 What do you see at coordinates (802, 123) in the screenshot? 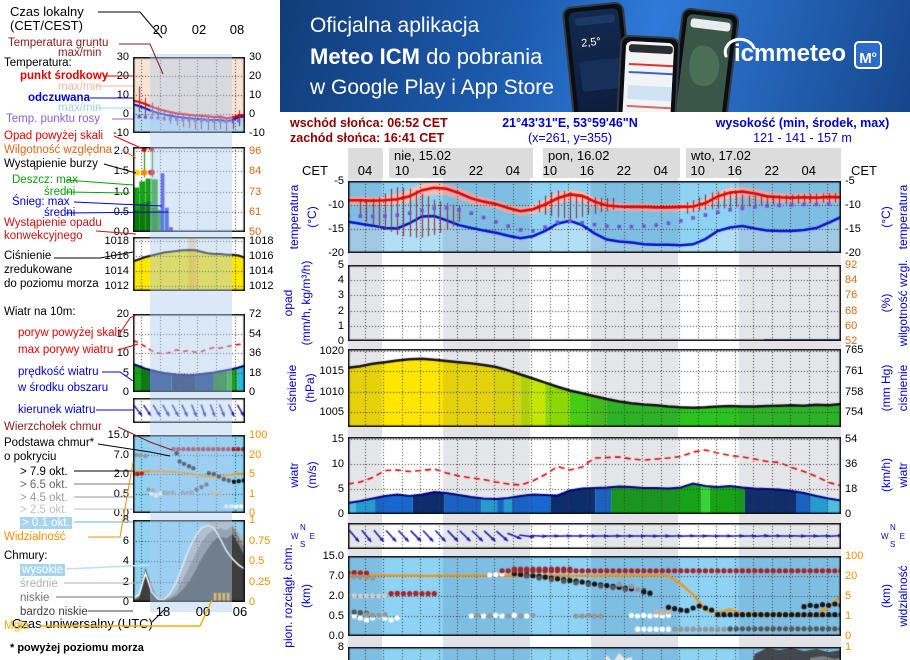
I see `altitude-label: wysokość (min, środek, max)` at bounding box center [802, 123].